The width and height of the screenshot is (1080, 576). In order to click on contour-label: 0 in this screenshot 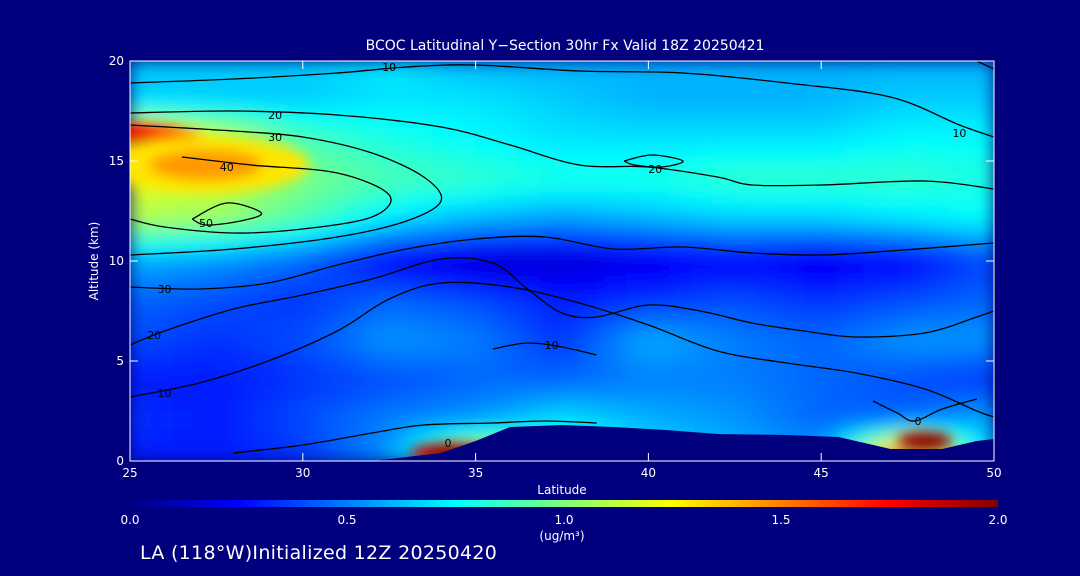, I will do `click(917, 421)`.